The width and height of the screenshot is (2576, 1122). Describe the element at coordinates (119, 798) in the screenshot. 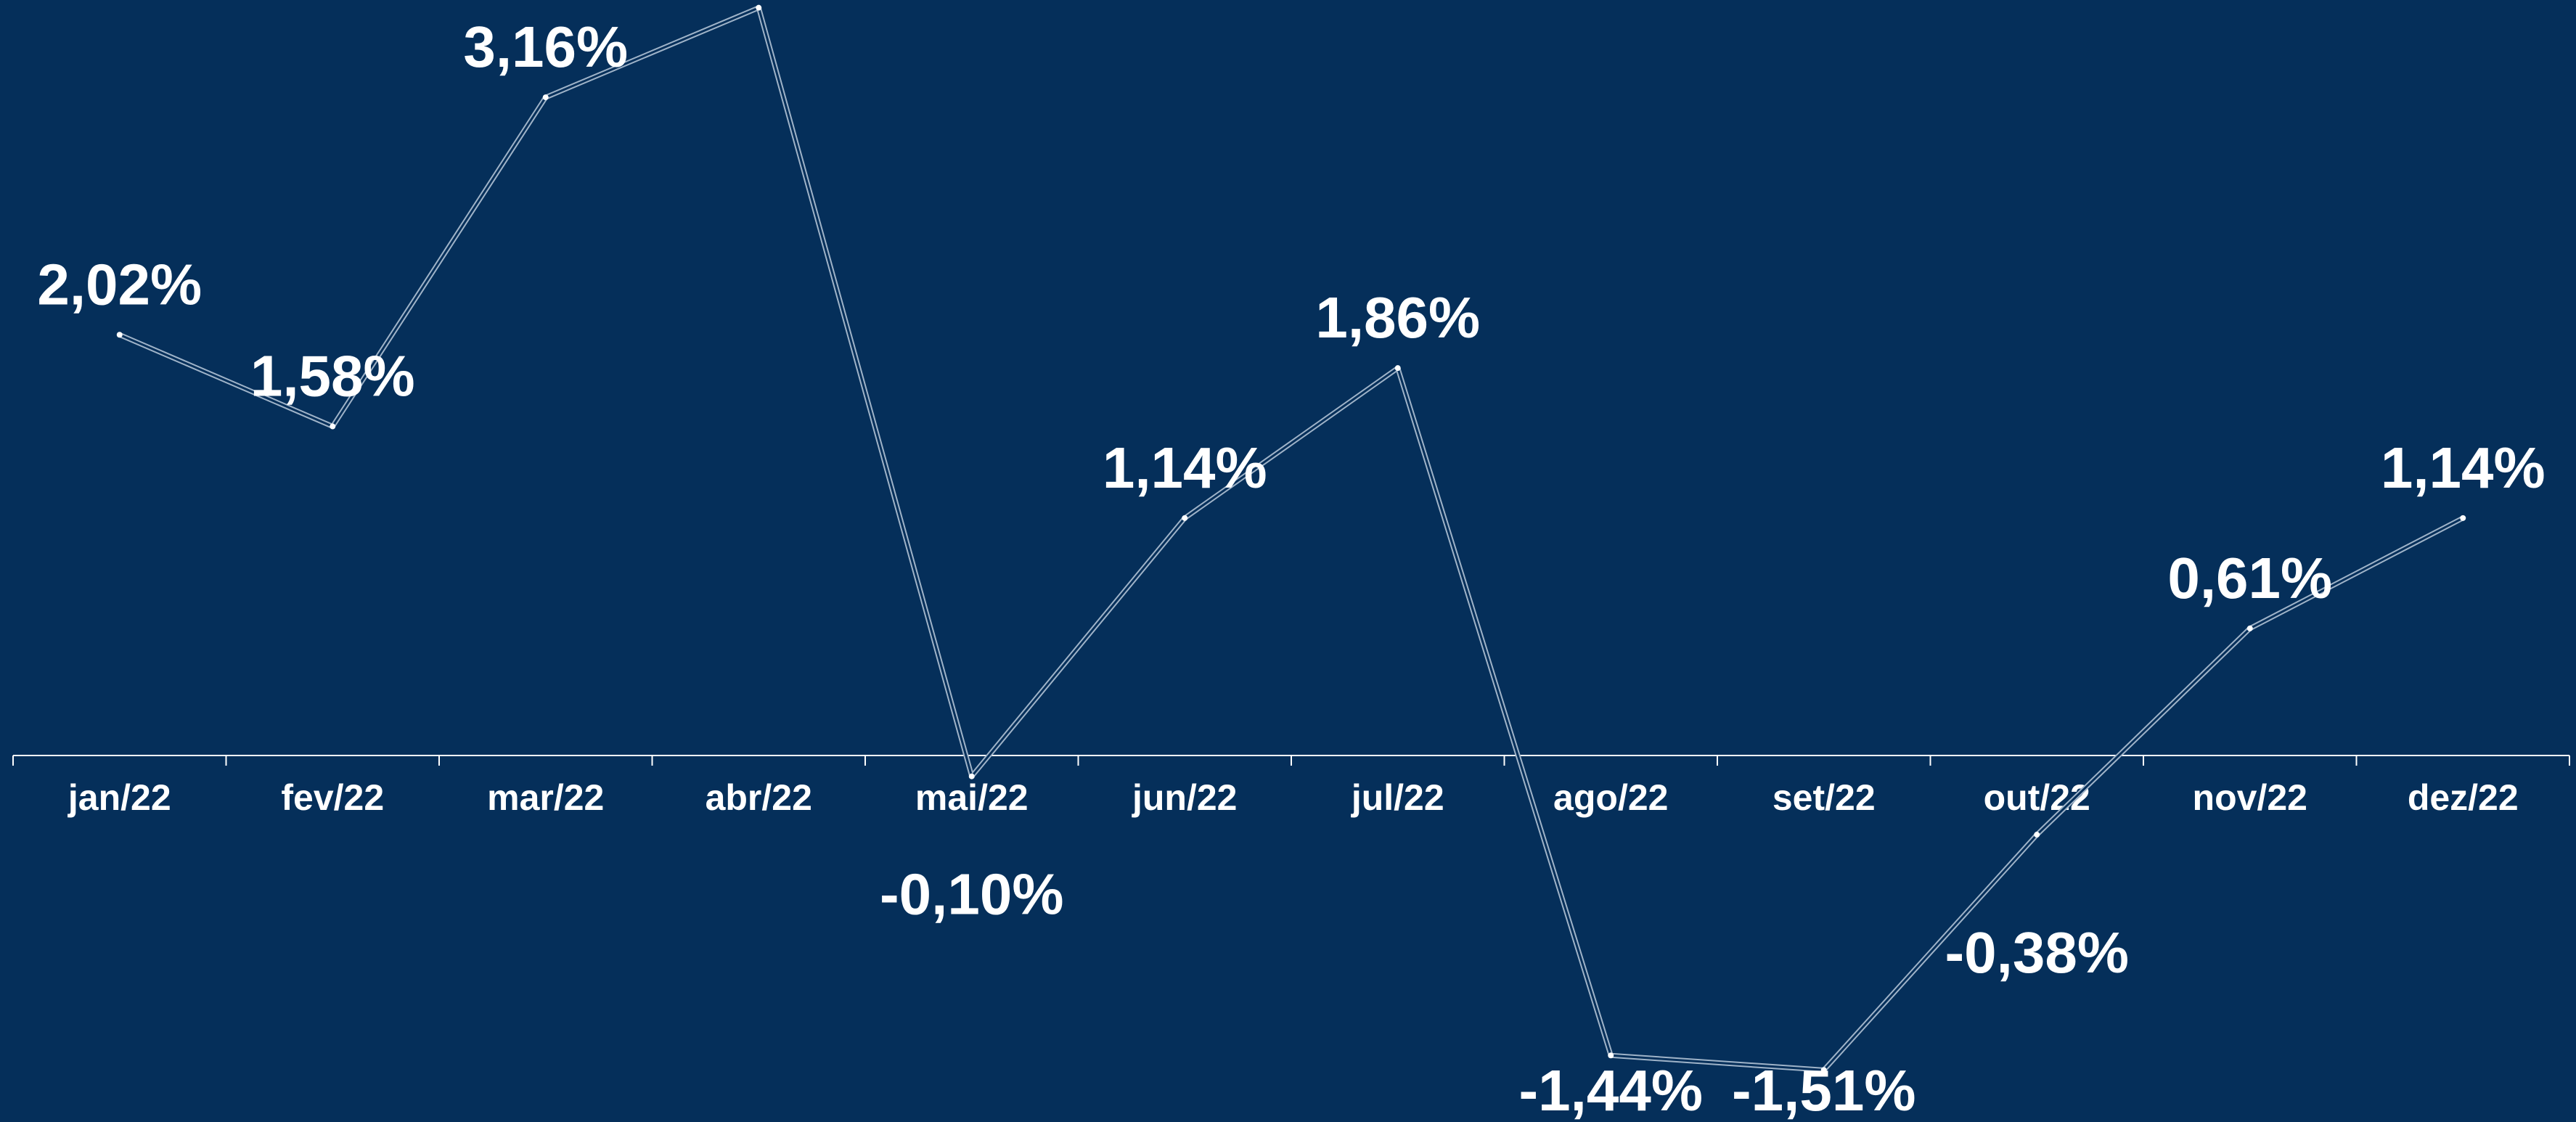

I see `x-tick-label: jan/22` at that location.